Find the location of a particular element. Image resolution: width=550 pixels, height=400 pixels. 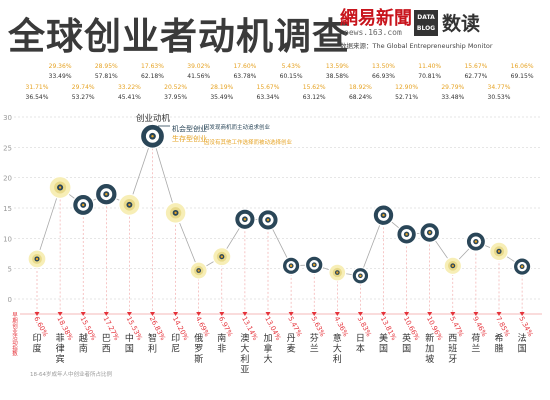

necessity-share-label: 15.62% is located at coordinates (314, 87).